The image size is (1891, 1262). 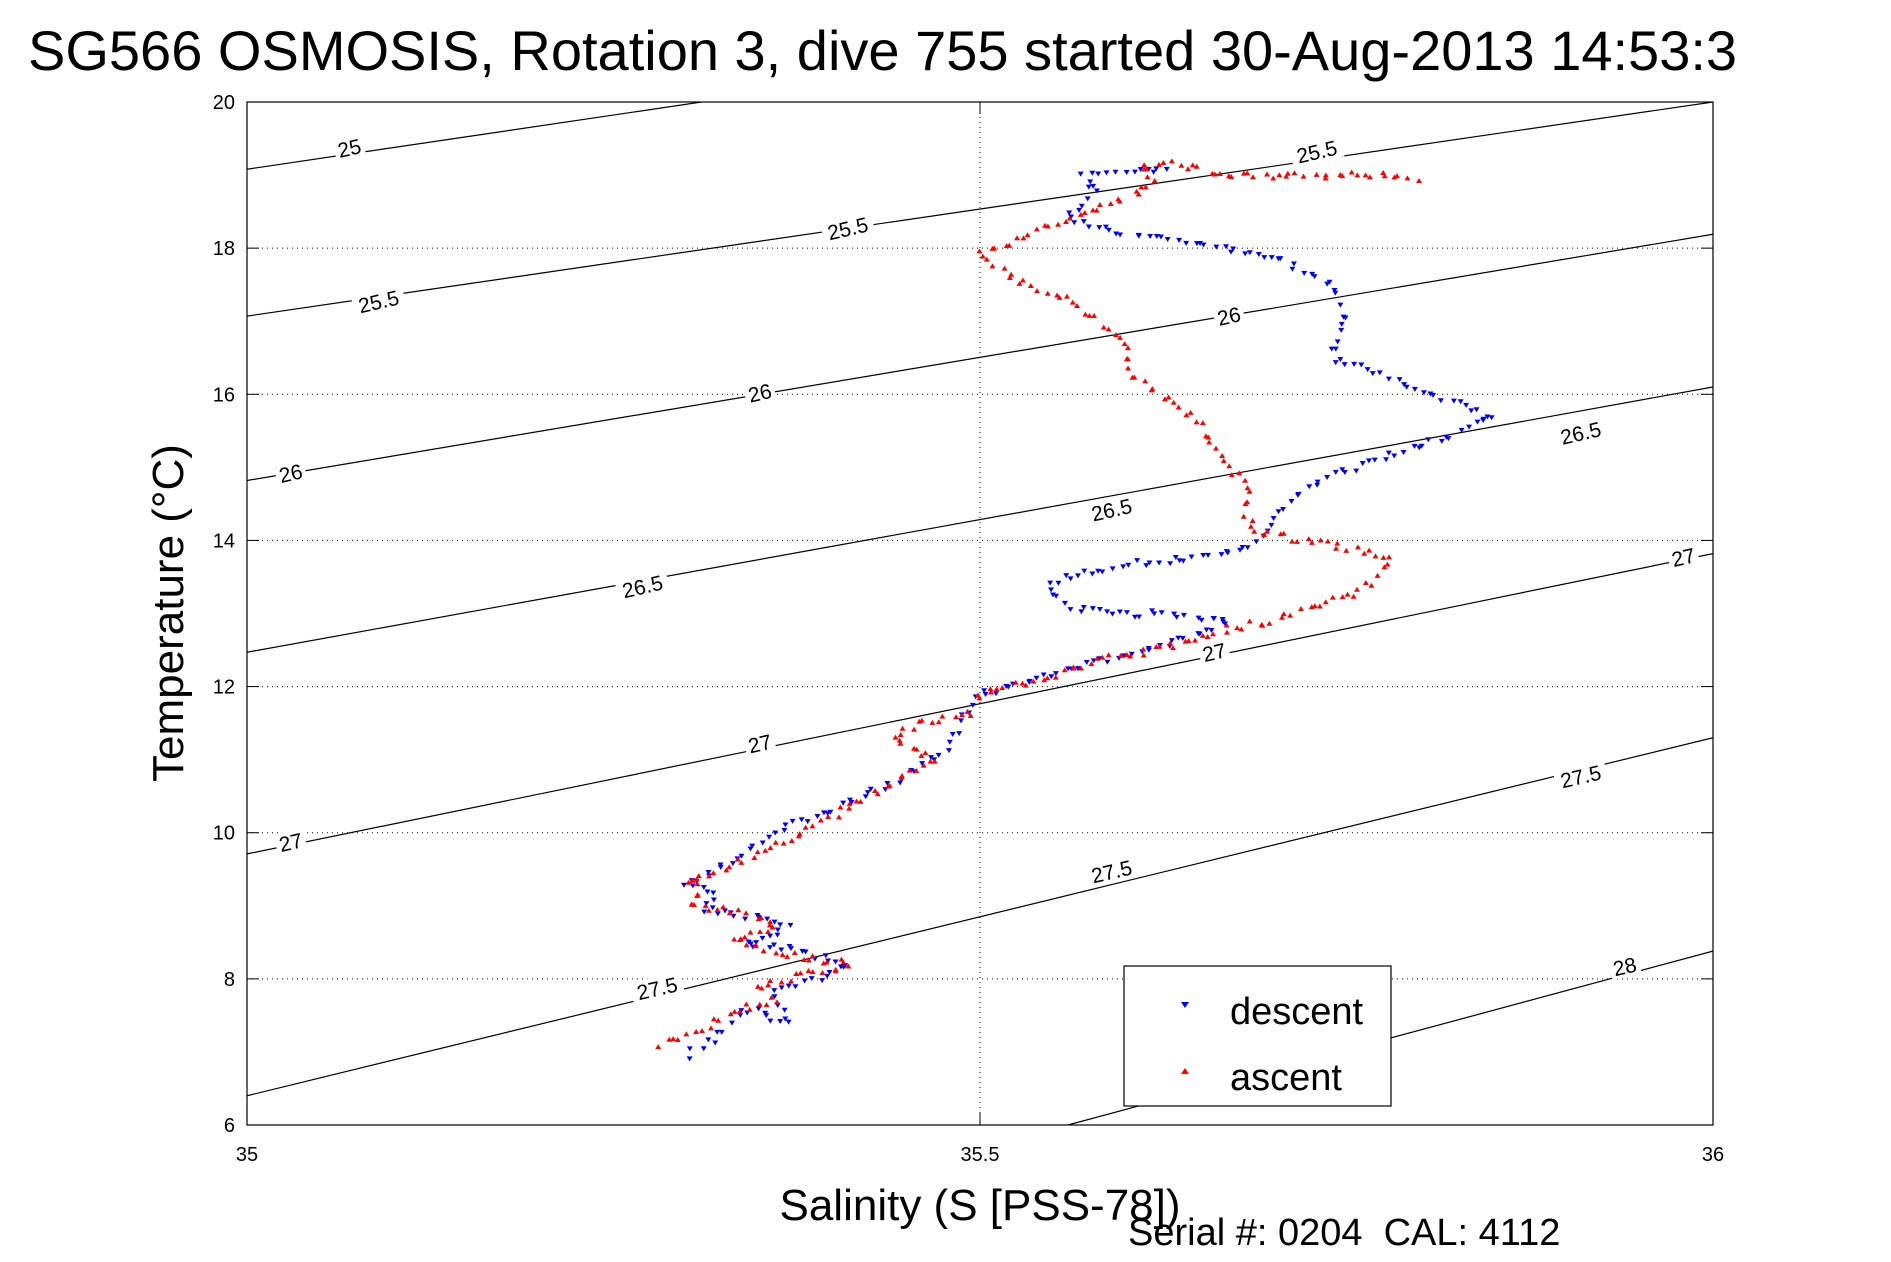 What do you see at coordinates (290, 842) in the screenshot?
I see `isopycnal-label: 27` at bounding box center [290, 842].